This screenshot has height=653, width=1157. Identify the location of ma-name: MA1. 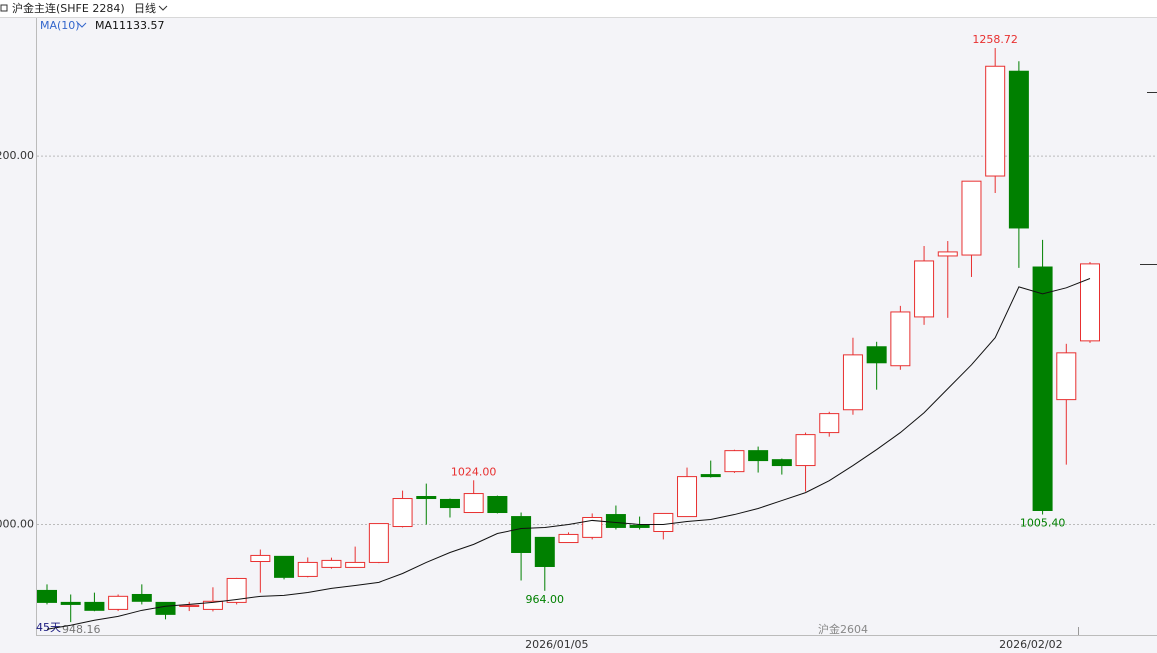
(107, 25).